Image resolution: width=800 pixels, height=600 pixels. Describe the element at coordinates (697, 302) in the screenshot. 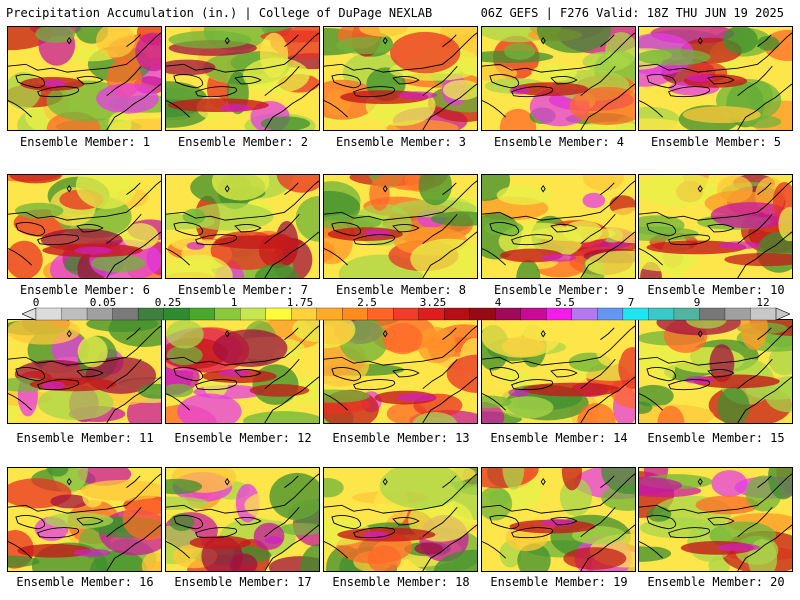

I see `colorbar-tick-label: 9` at that location.